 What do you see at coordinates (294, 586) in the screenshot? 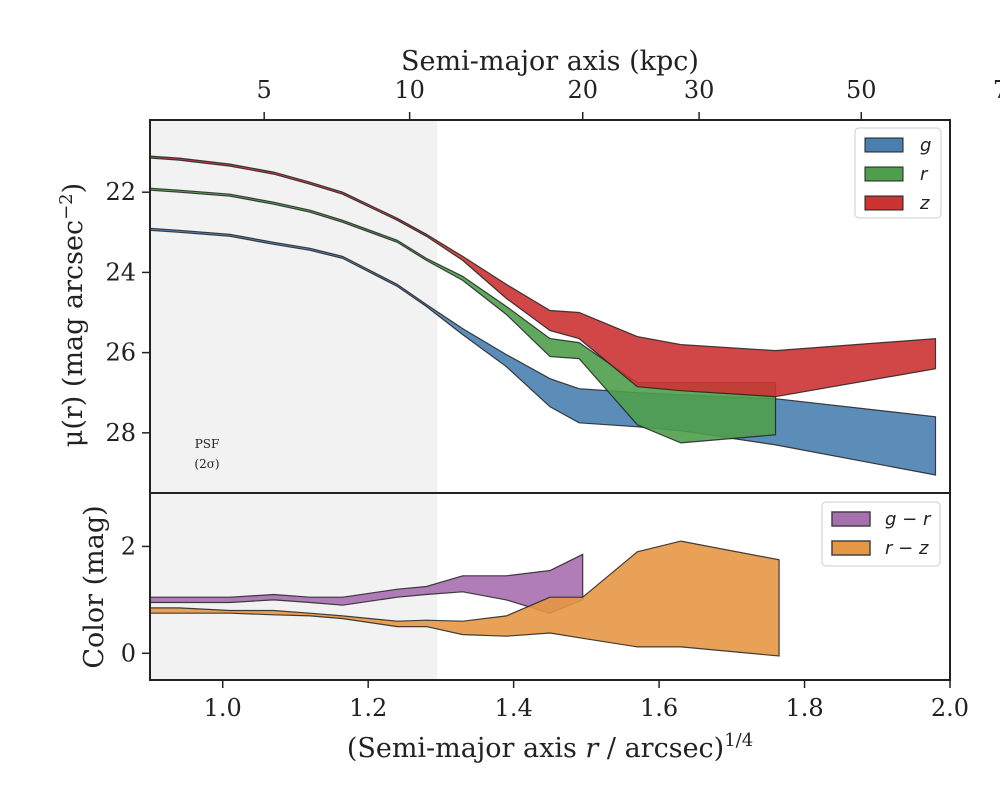
I see `bottom-panel-shaded-psf-region` at bounding box center [294, 586].